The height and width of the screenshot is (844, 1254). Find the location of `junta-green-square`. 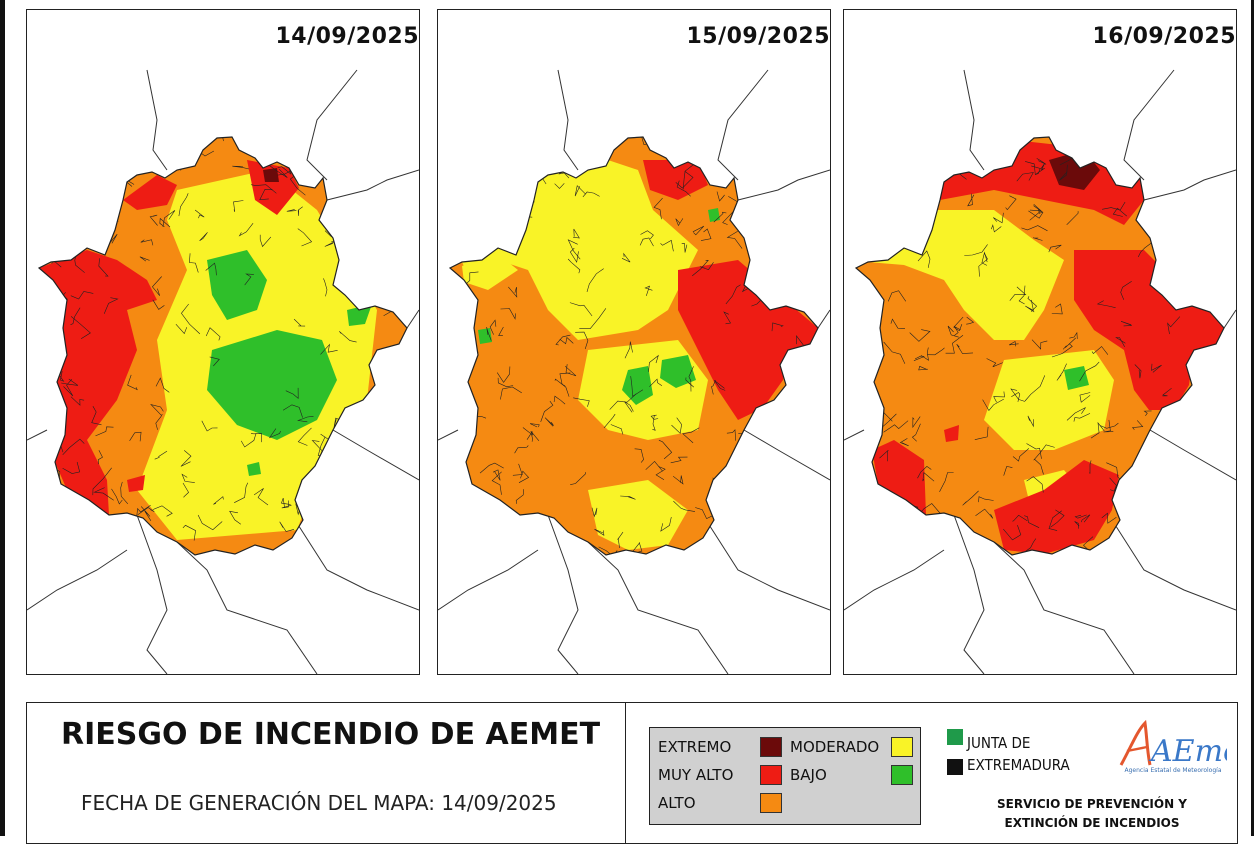

junta-green-square is located at coordinates (955, 737).